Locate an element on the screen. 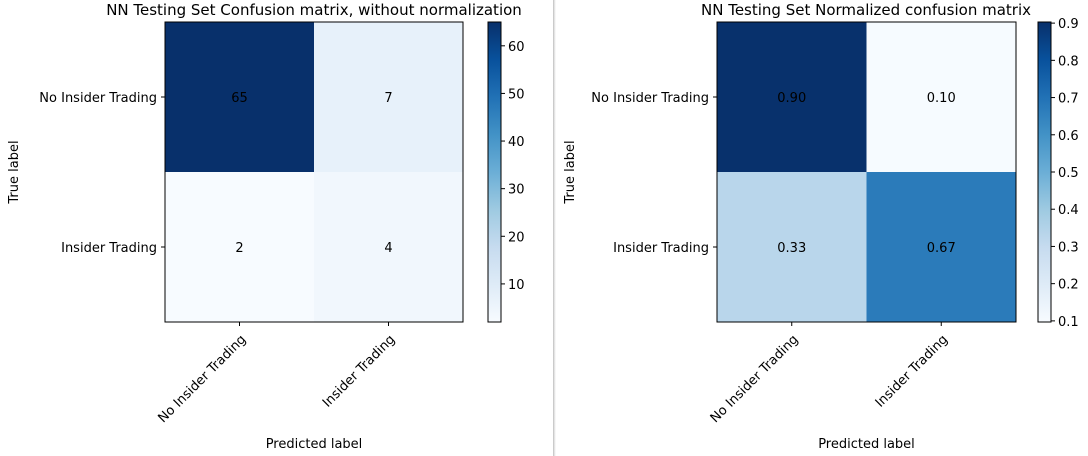 The image size is (1088, 456). colorbar-tick-label: 40 is located at coordinates (516, 142).